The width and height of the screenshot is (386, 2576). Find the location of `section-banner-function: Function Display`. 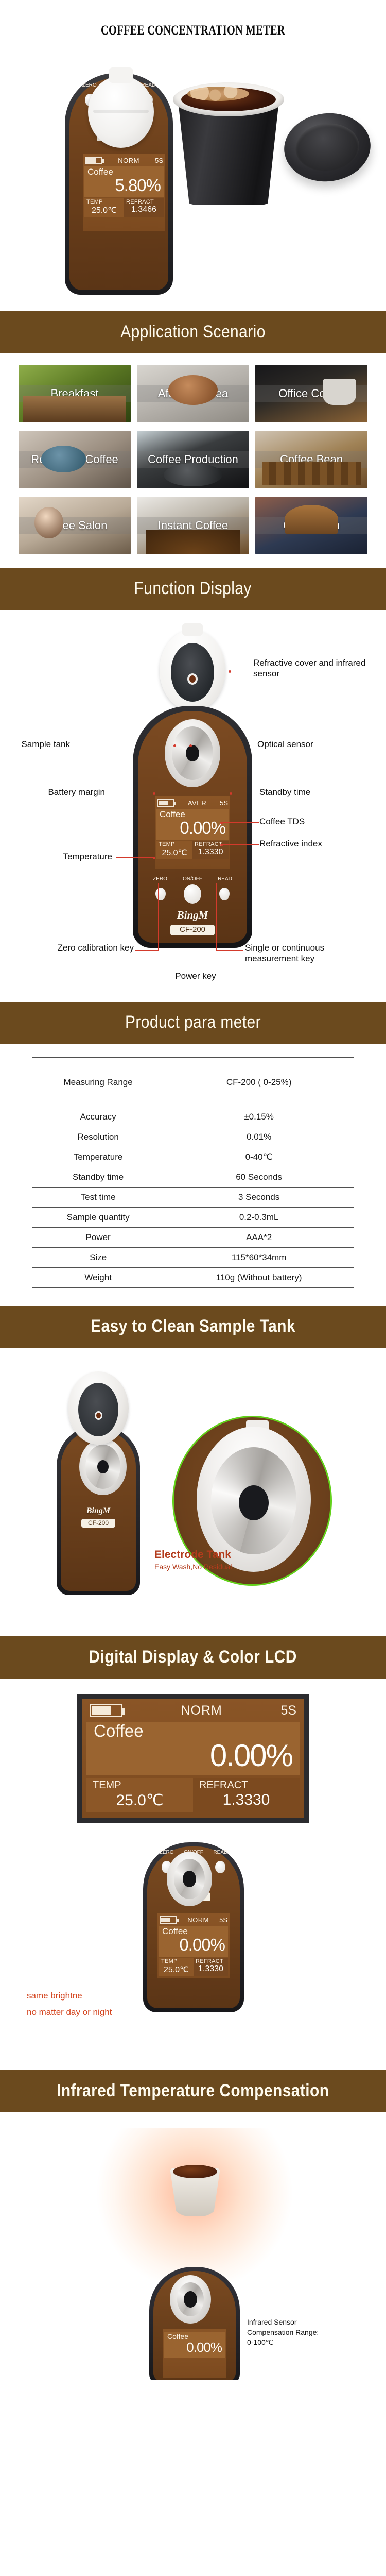

section-banner-function: Function Display is located at coordinates (193, 589).